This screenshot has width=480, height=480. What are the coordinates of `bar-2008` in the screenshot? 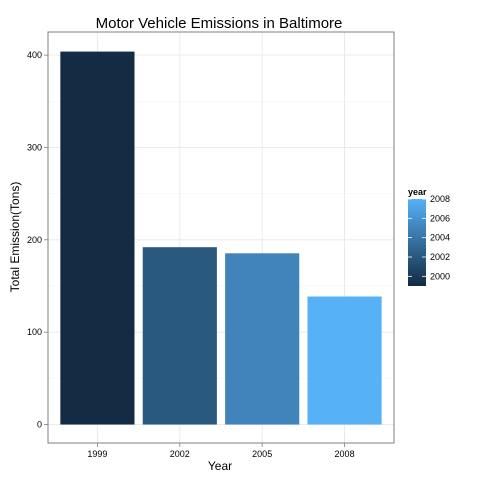 It's located at (344, 360).